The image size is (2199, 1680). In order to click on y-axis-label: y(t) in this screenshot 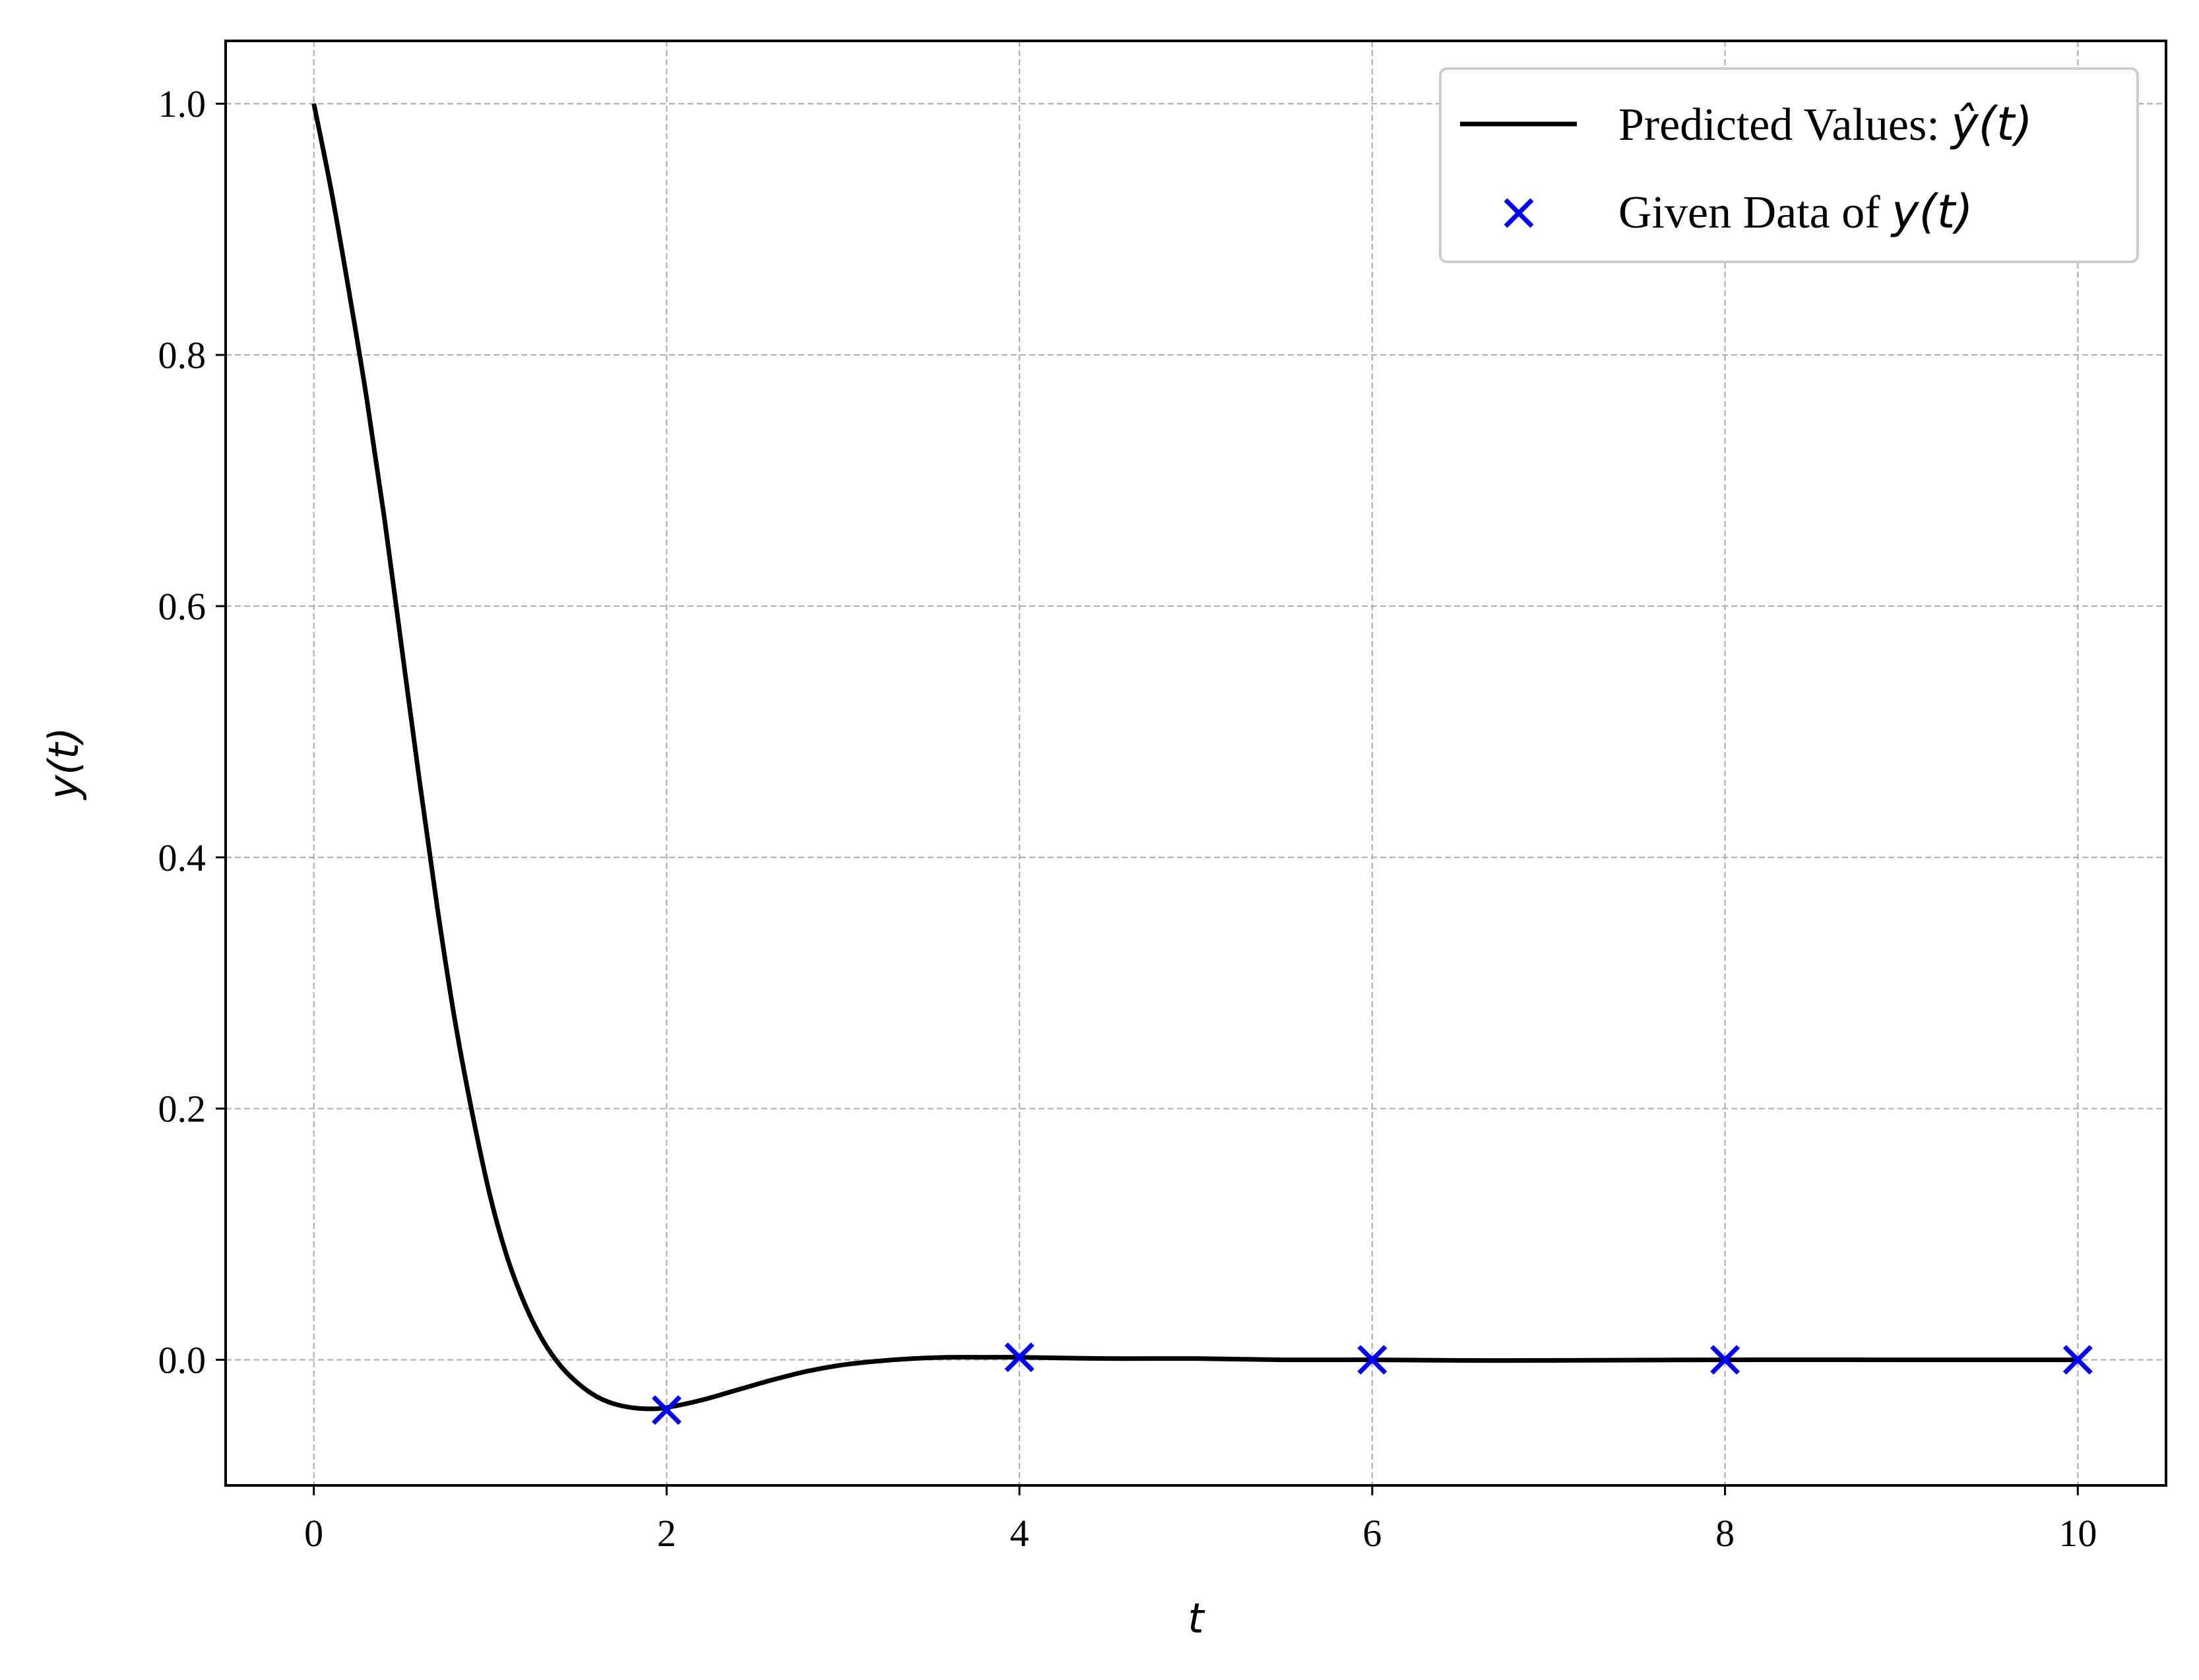, I will do `click(64, 763)`.